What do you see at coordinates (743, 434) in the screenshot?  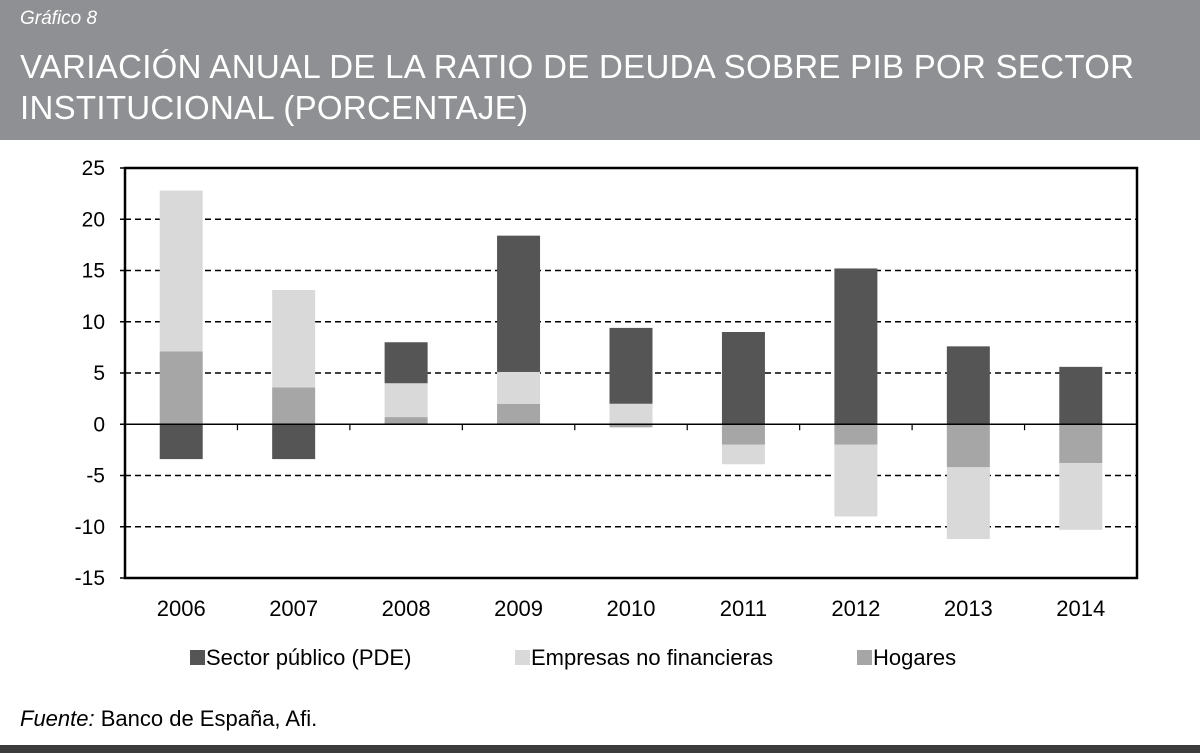 I see `bar-hogares-2011` at bounding box center [743, 434].